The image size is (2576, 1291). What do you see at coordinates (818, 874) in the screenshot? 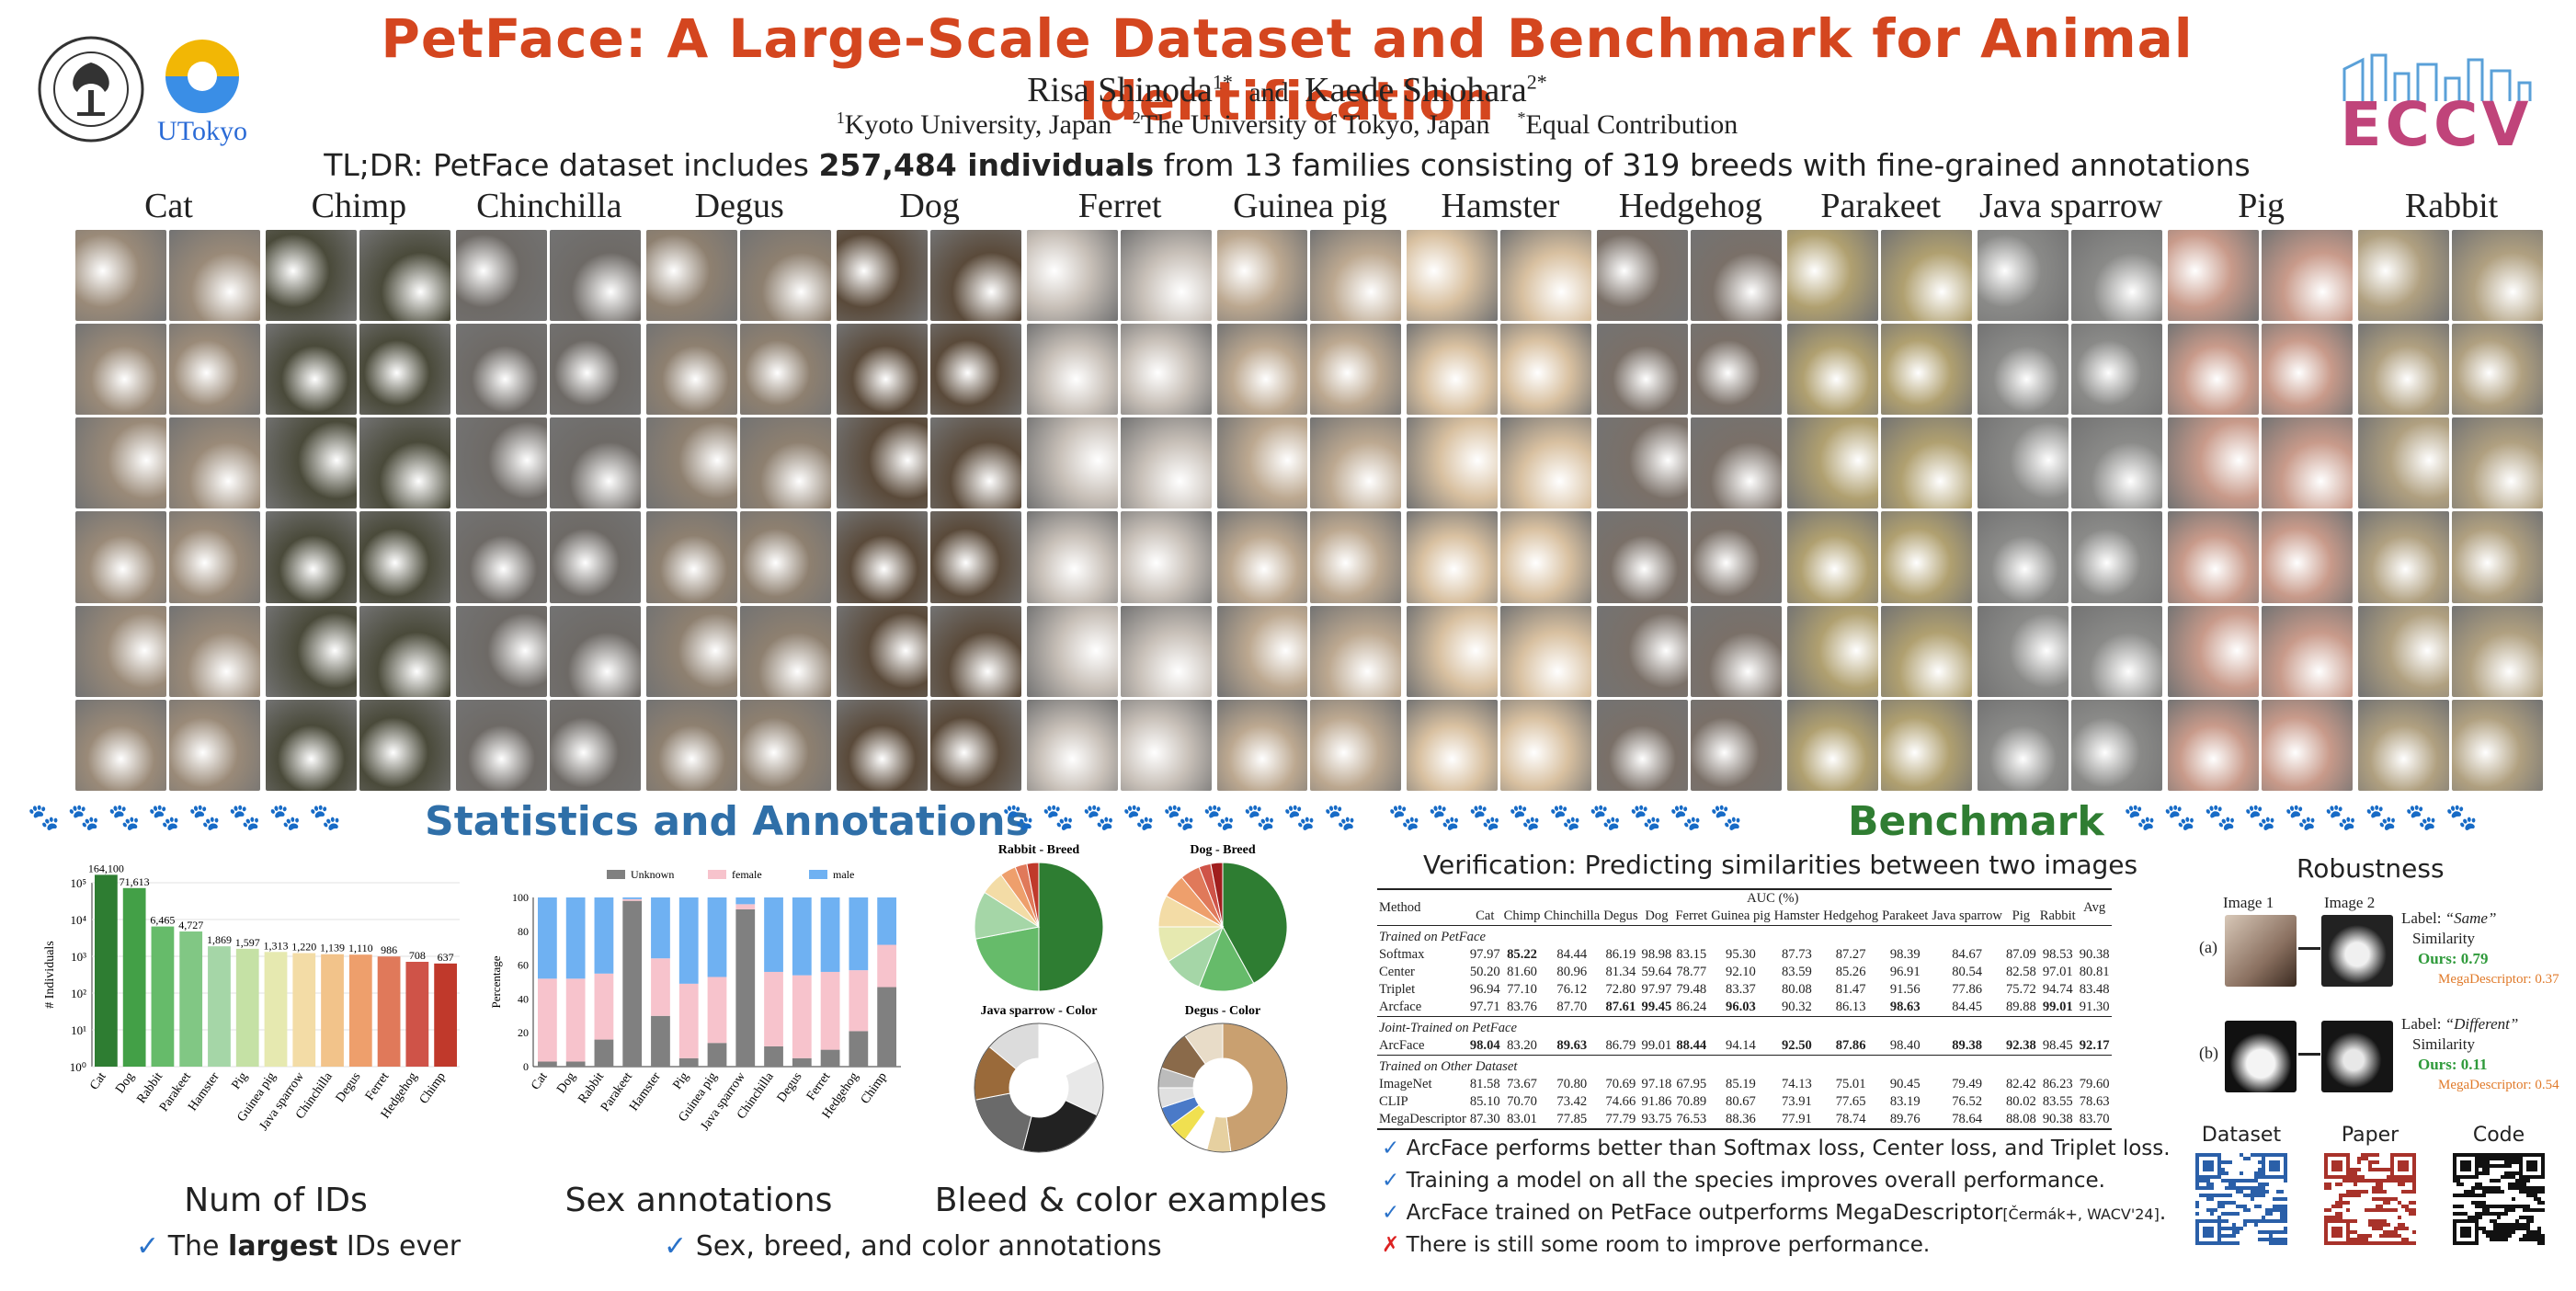
I see `legend-swatch` at bounding box center [818, 874].